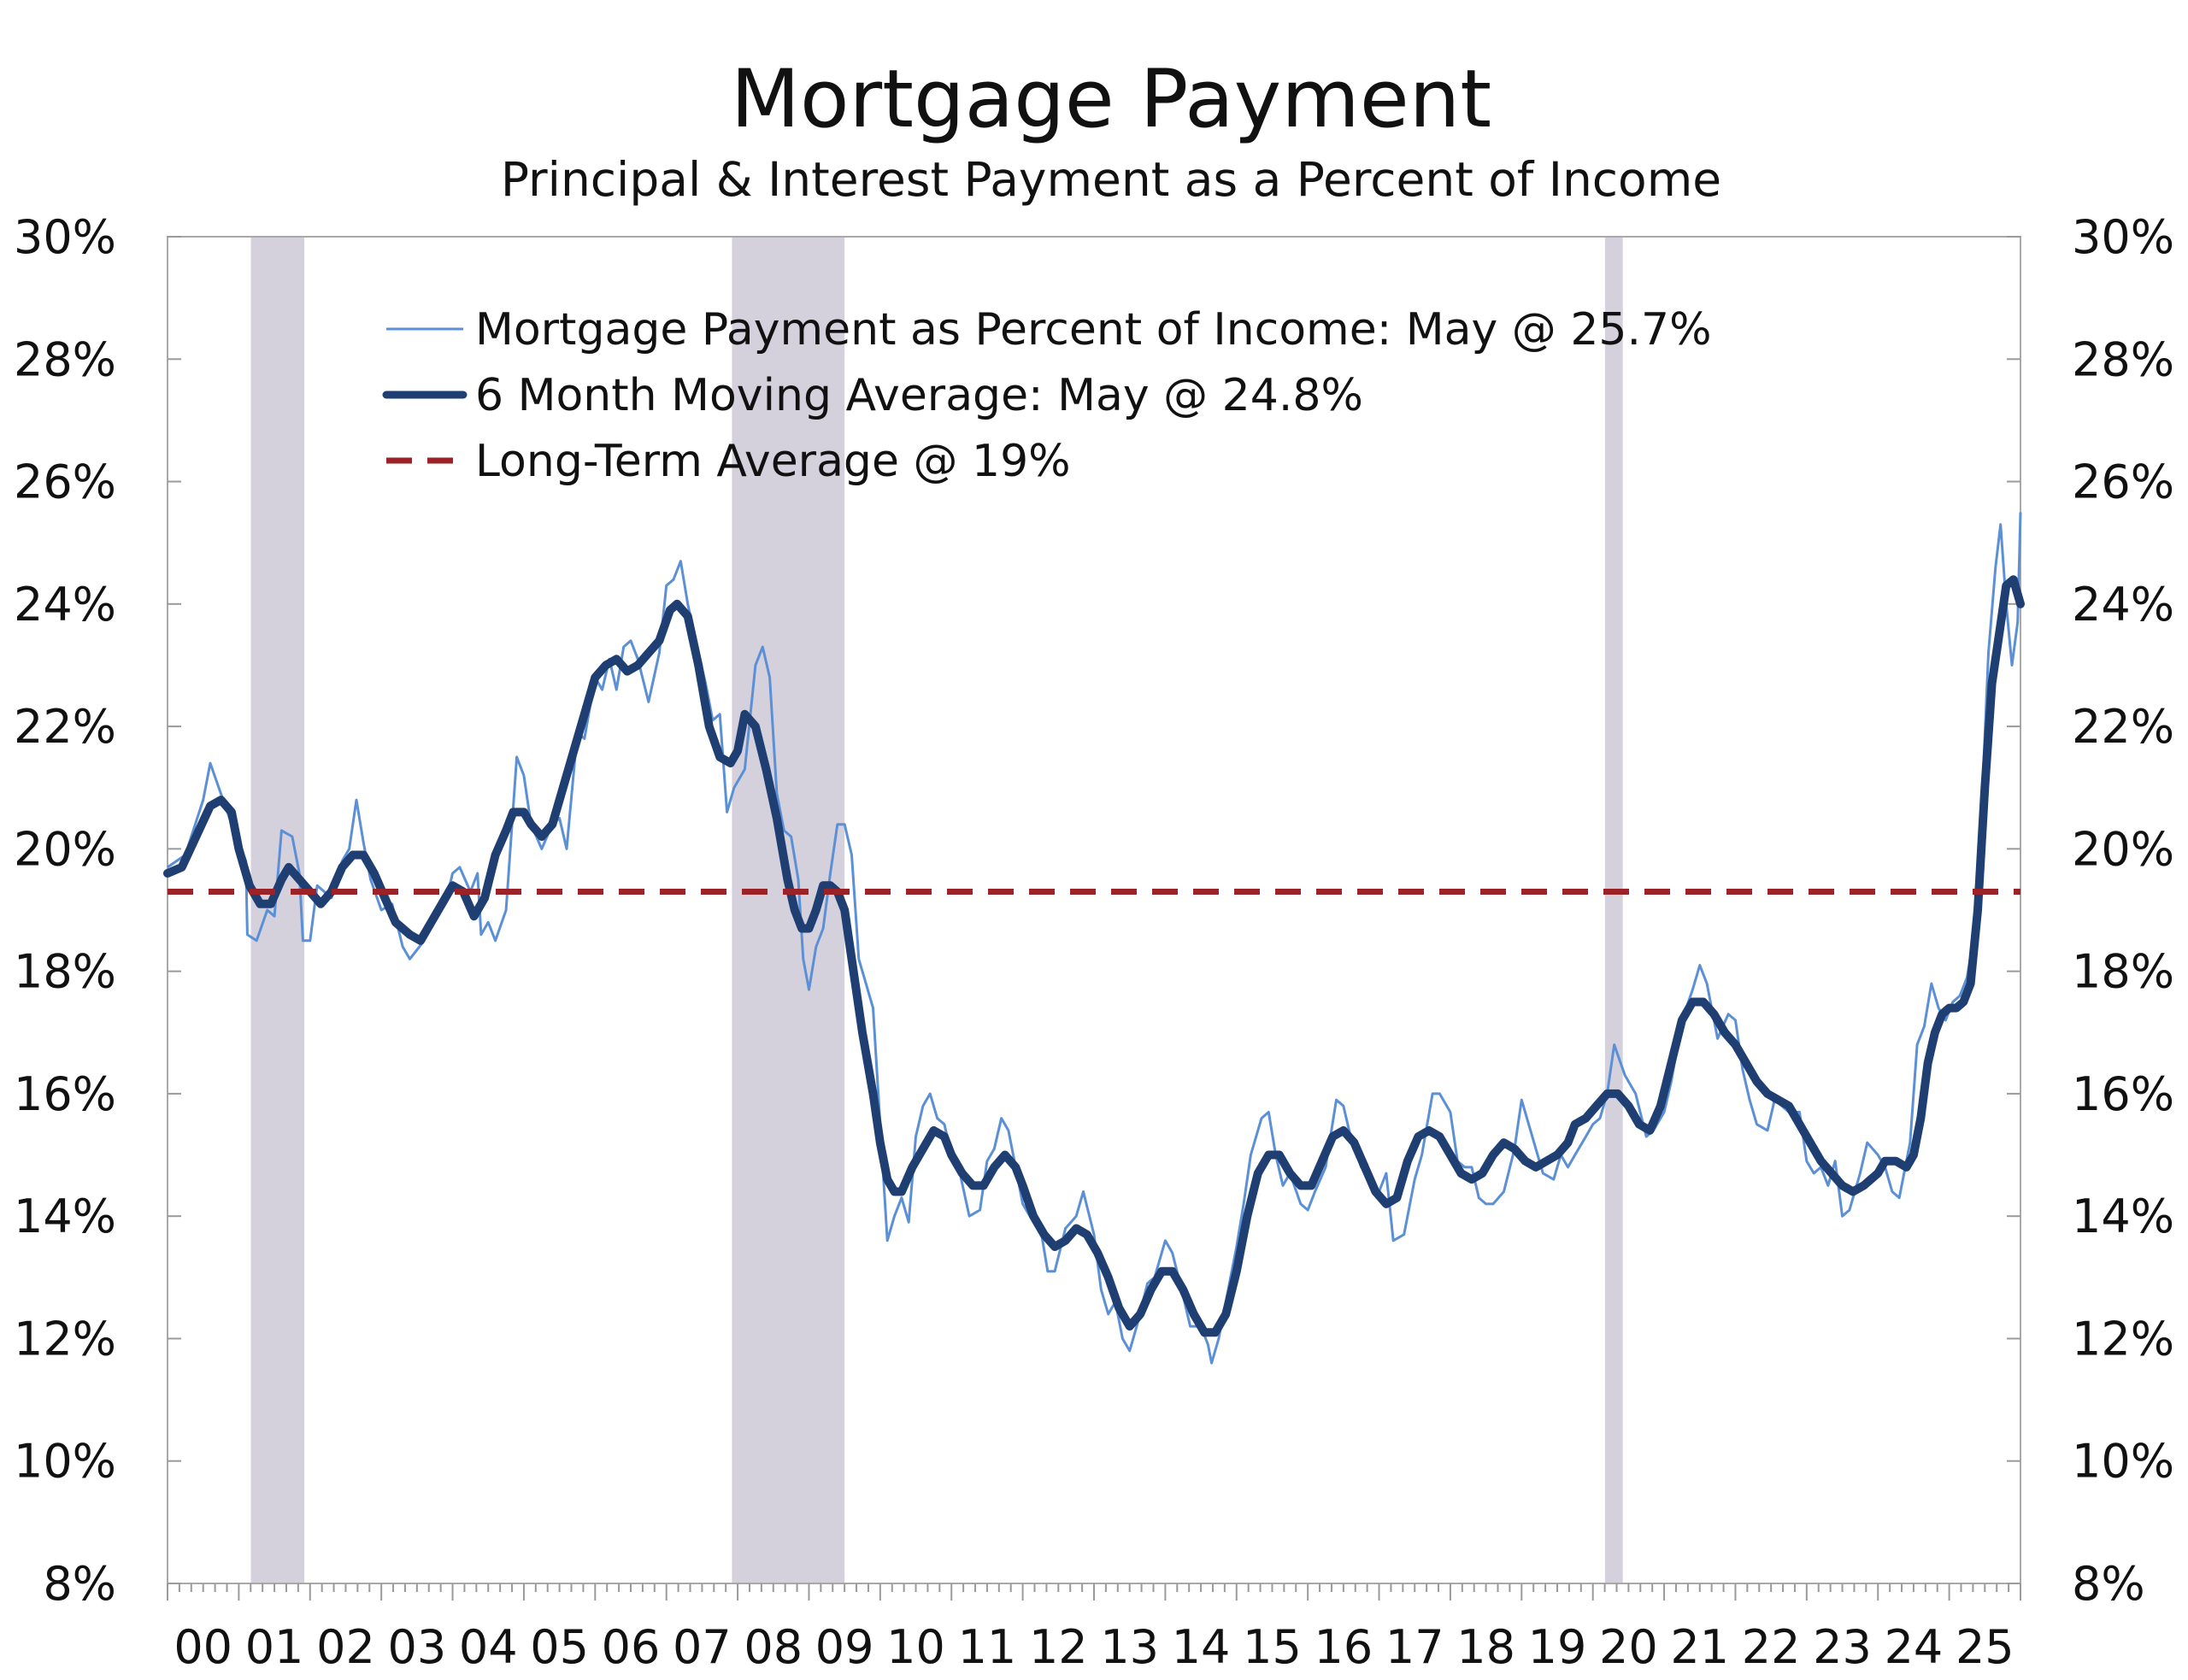  I want to click on x-tick-label: 01, so click(274, 1647).